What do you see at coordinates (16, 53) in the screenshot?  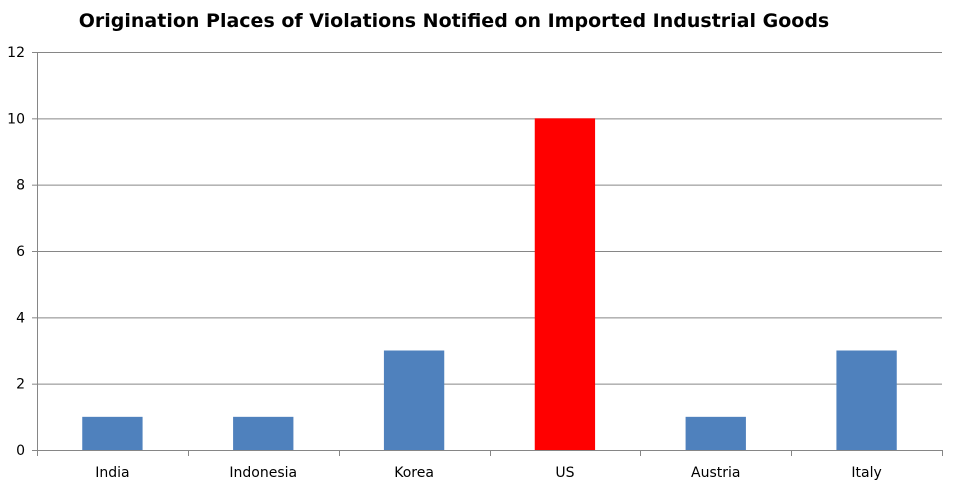 I see `y-tick-label: 12` at bounding box center [16, 53].